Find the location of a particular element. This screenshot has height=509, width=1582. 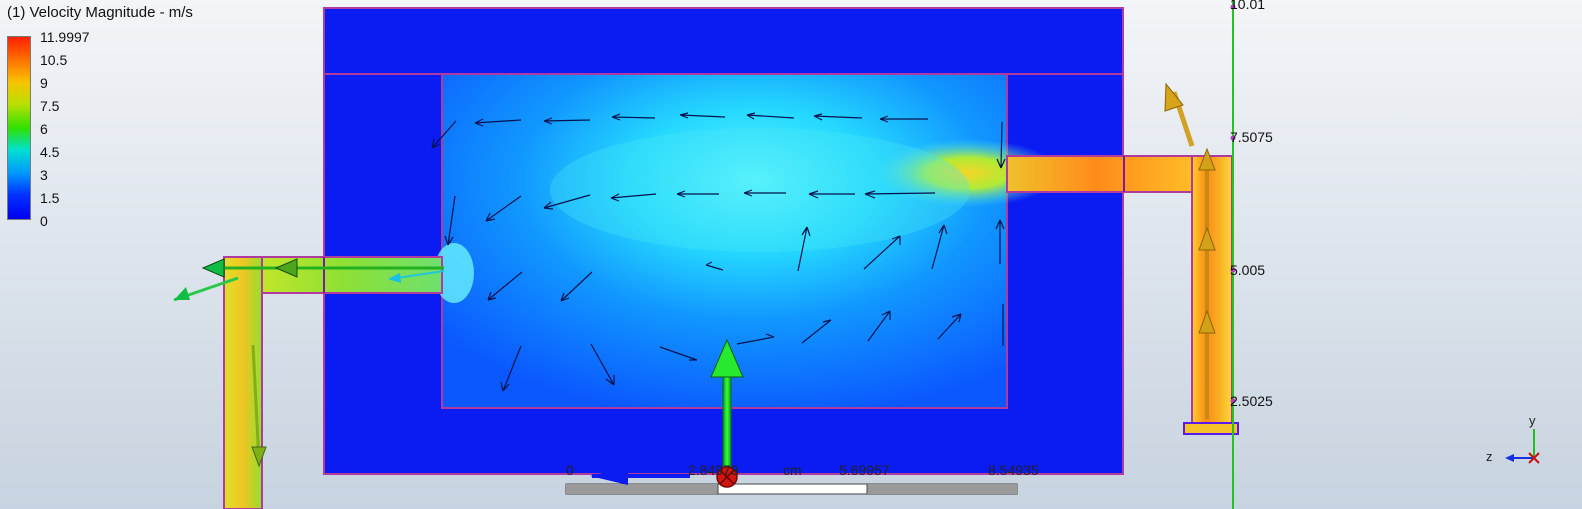

gravity-arrow-shaft is located at coordinates (727, 425).